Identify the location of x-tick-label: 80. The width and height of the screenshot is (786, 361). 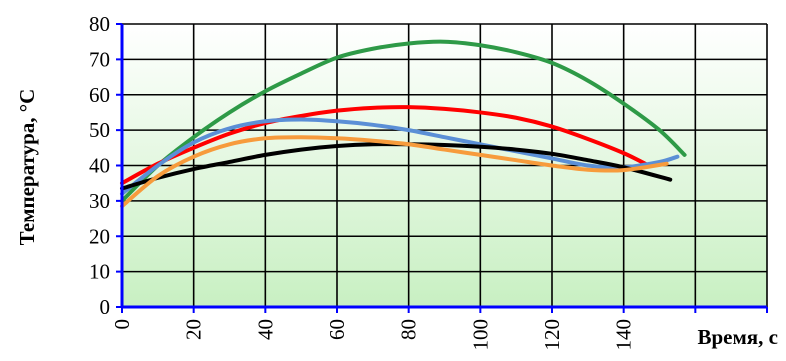
(409, 329).